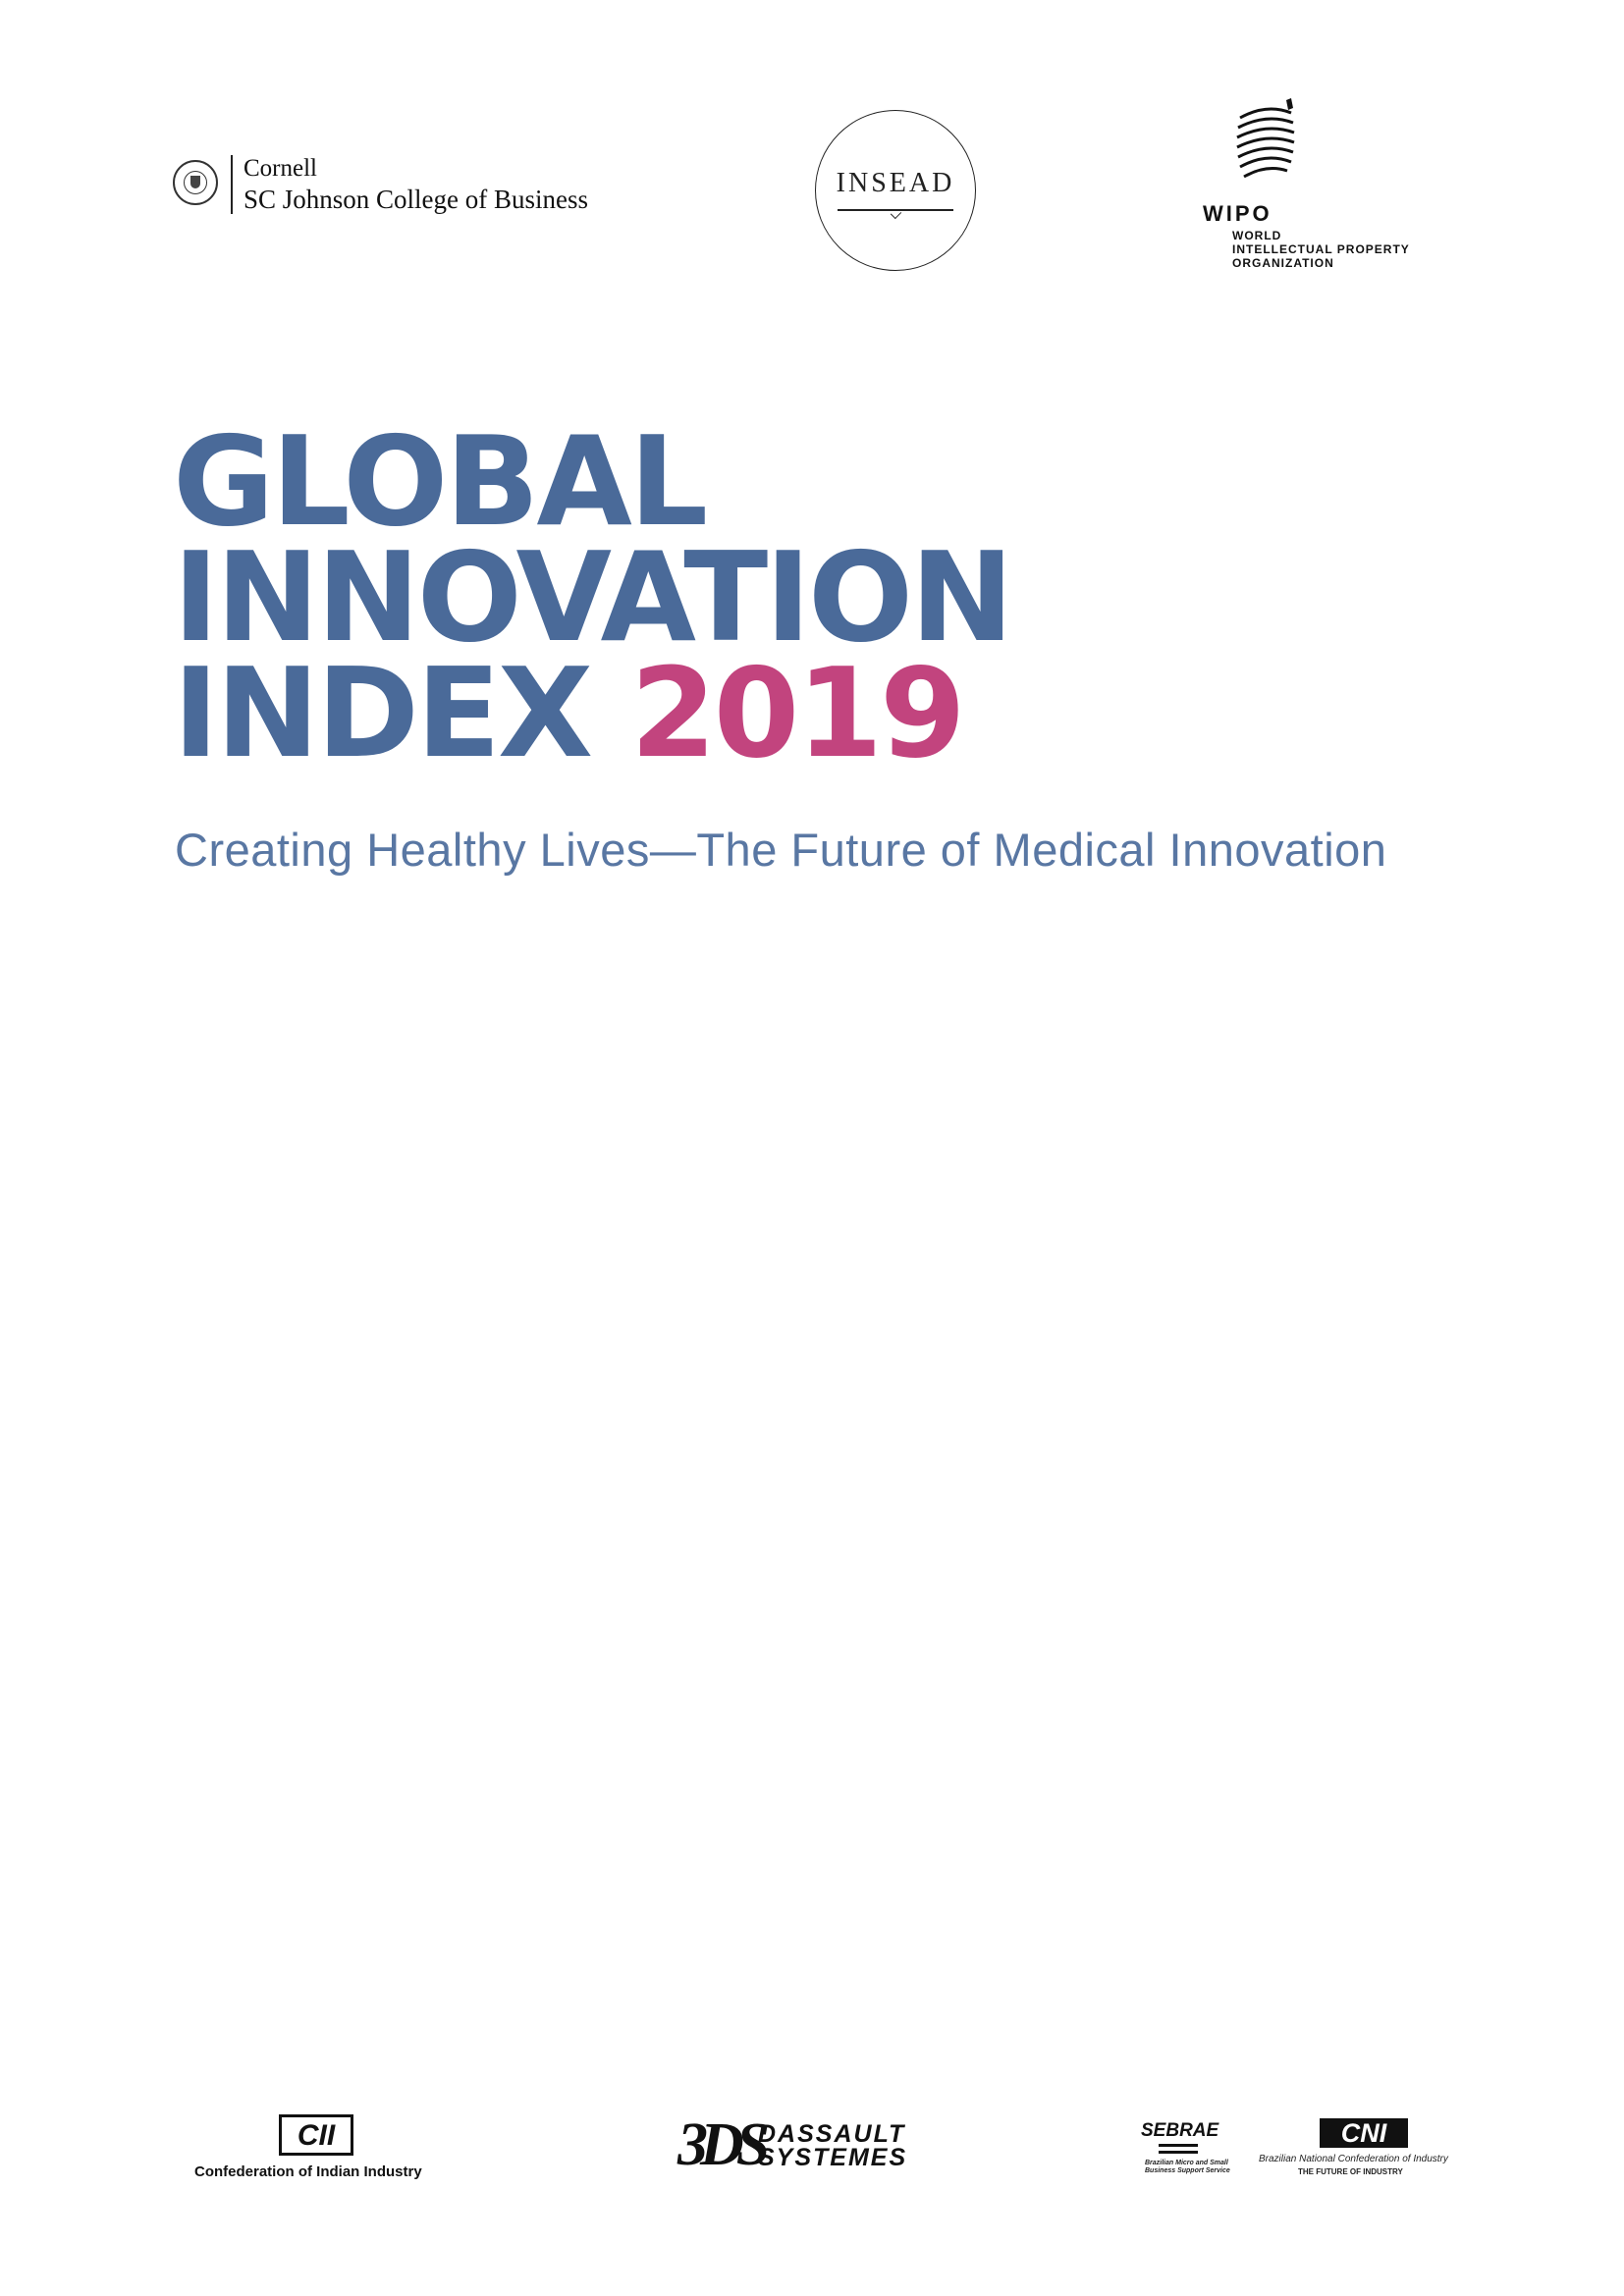 The width and height of the screenshot is (1624, 2296). What do you see at coordinates (308, 2171) in the screenshot?
I see `cii-caption: Confederation of Indian Industry` at bounding box center [308, 2171].